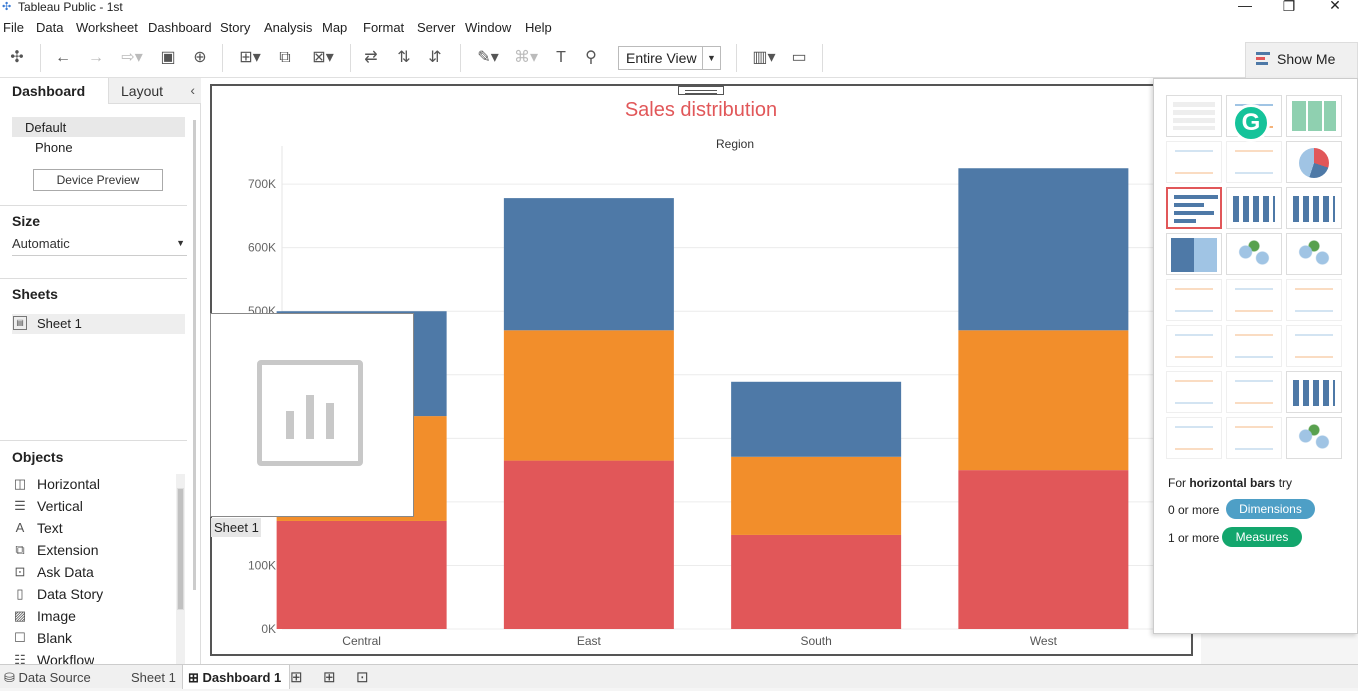 Image resolution: width=1358 pixels, height=691 pixels. Describe the element at coordinates (335, 27) in the screenshot. I see `menu-map: Map` at that location.